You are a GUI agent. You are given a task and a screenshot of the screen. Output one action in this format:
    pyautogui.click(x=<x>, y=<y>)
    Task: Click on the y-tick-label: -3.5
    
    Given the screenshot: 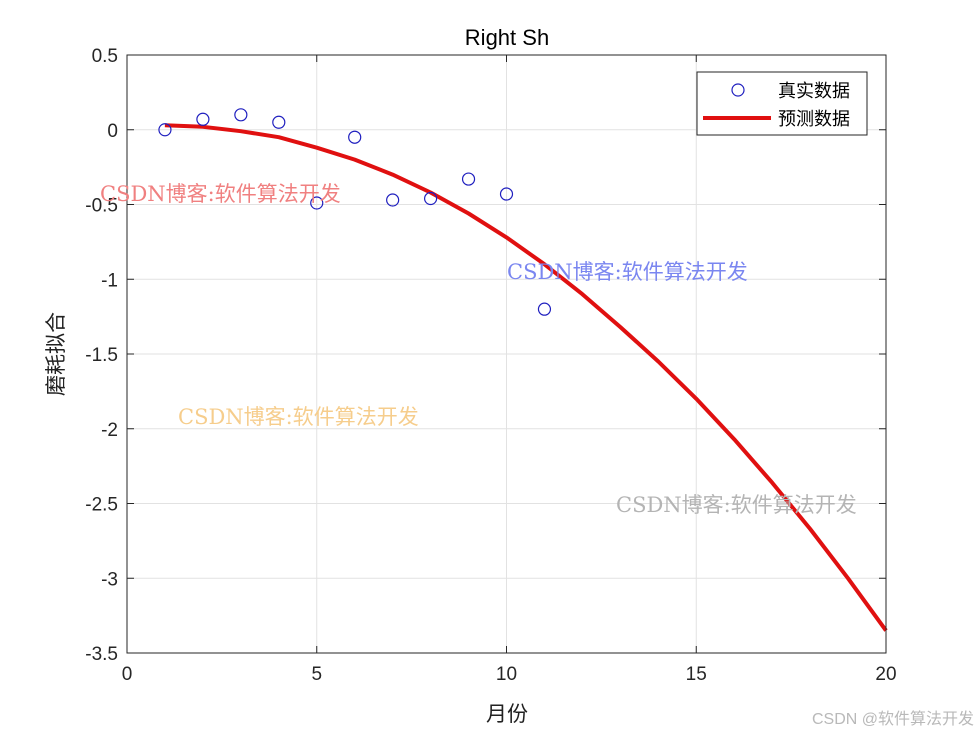 What is the action you would take?
    pyautogui.click(x=101, y=654)
    